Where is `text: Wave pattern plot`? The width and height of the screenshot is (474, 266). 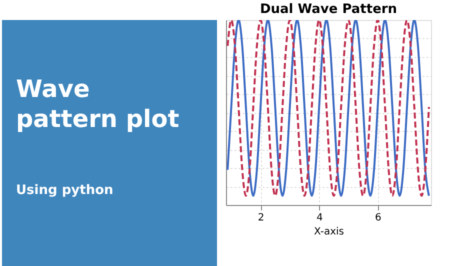 text: Wave pattern plot is located at coordinates (98, 104).